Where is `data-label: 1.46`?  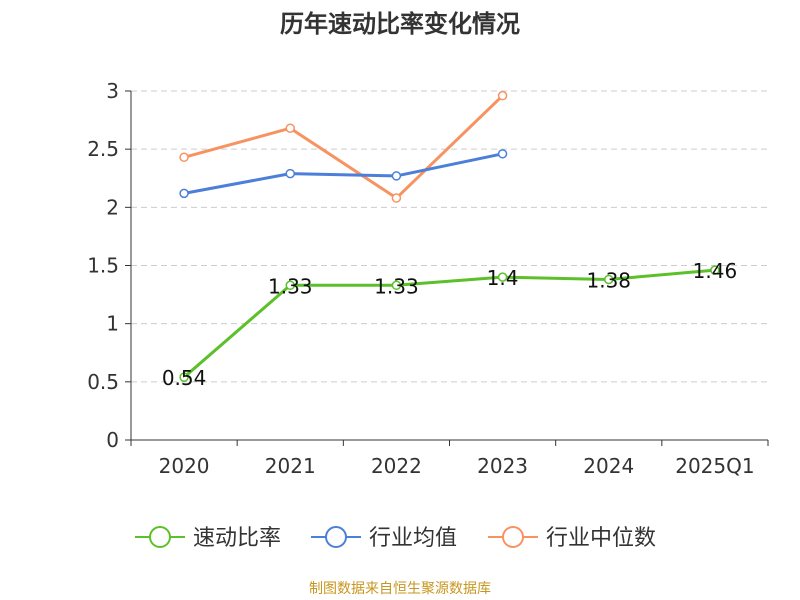 data-label: 1.46 is located at coordinates (715, 271).